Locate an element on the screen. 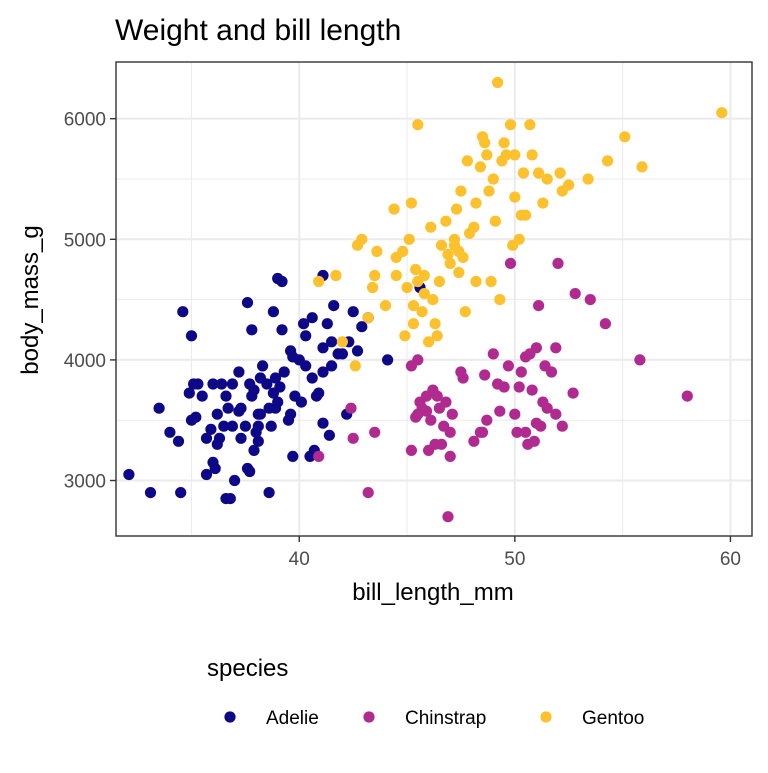  legend-key-chinstrap is located at coordinates (369, 717).